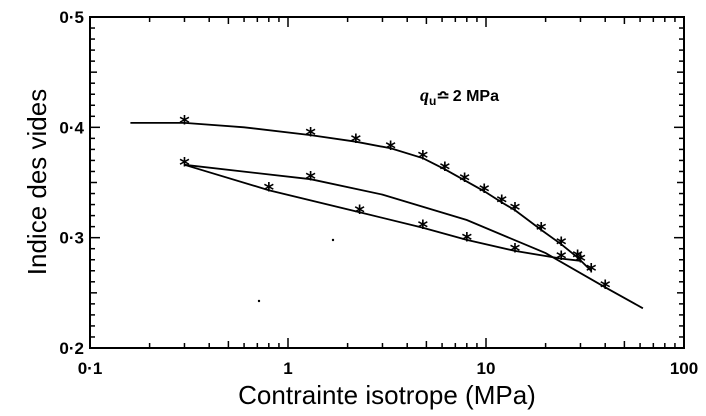 The image size is (706, 416). What do you see at coordinates (442, 96) in the screenshot?
I see `annotation-relation: ≏` at bounding box center [442, 96].